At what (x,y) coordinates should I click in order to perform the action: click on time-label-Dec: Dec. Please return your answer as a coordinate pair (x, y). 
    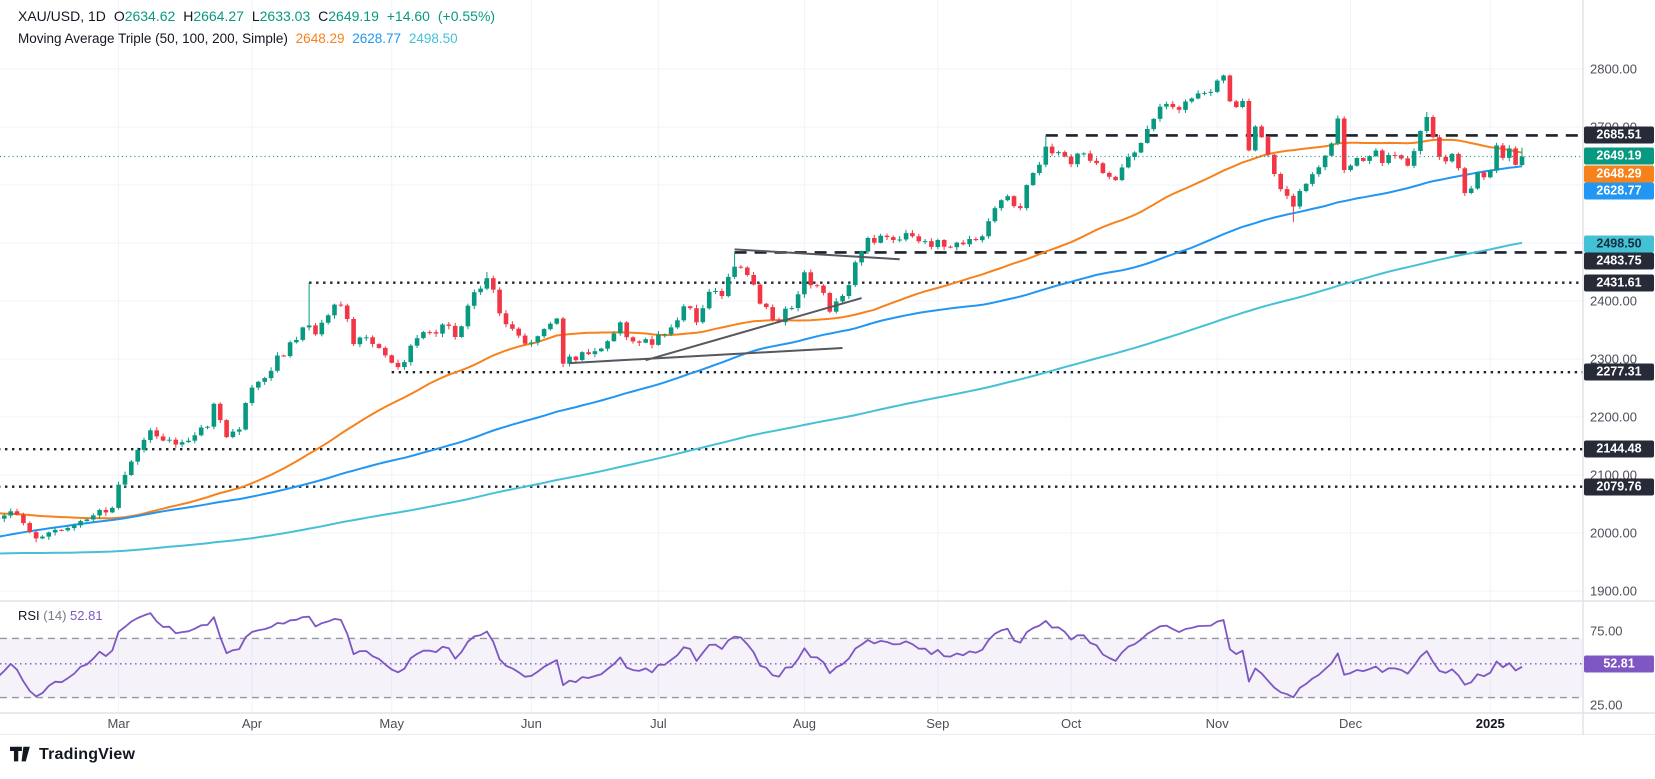
    Looking at the image, I should click on (1350, 723).